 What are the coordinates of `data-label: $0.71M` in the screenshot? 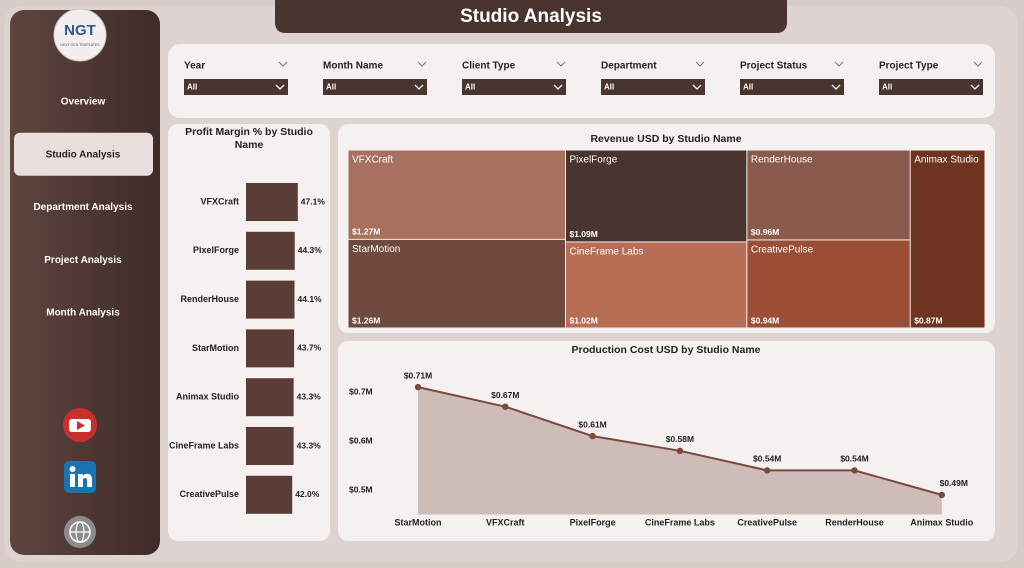 It's located at (418, 375).